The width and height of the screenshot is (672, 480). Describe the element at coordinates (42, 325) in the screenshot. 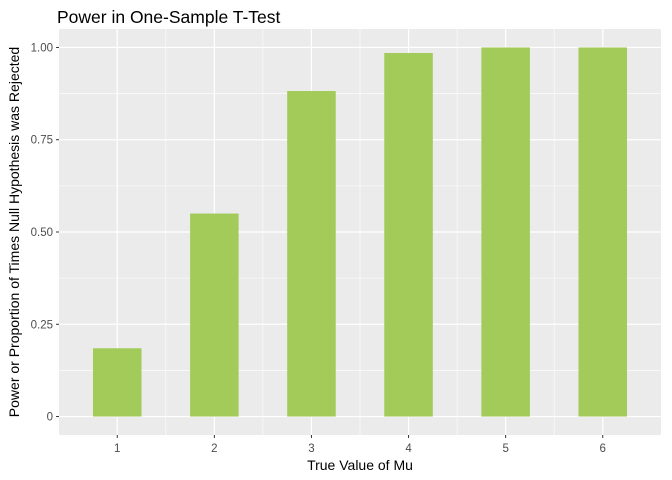

I see `y-tick-label: 0.25` at that location.